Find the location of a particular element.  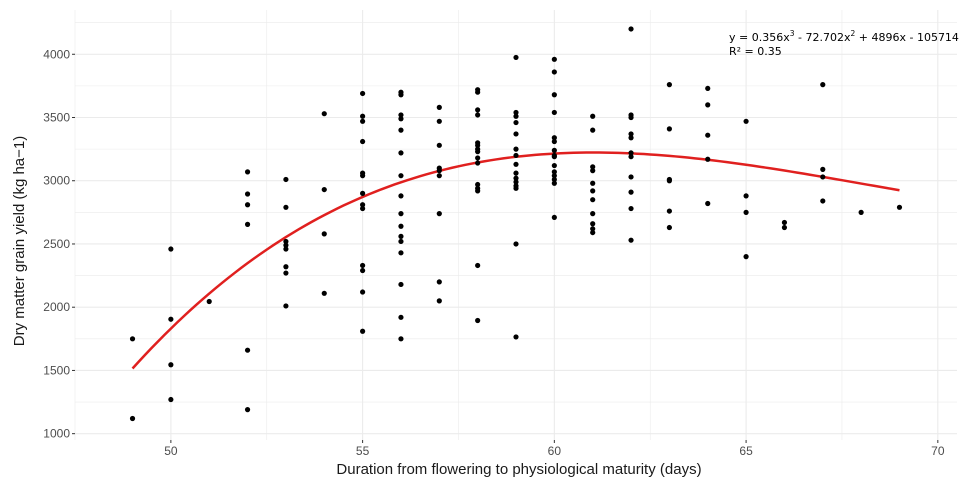

equation-part-1: y = 0.356x is located at coordinates (759, 37).